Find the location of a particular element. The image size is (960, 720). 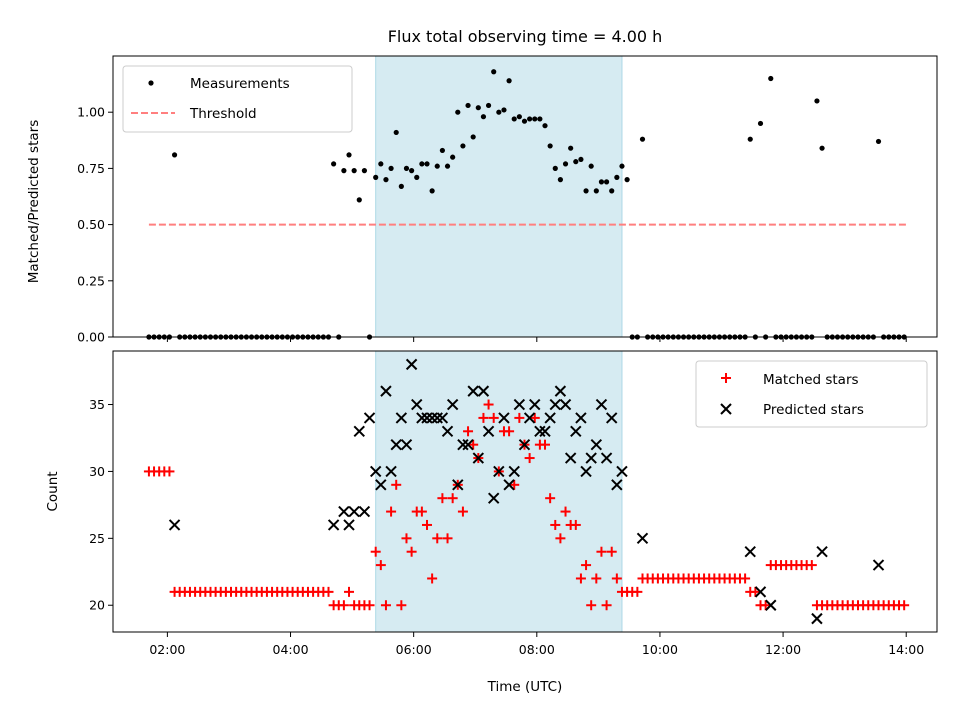

bottom-y-axis-label: Count is located at coordinates (53, 491).